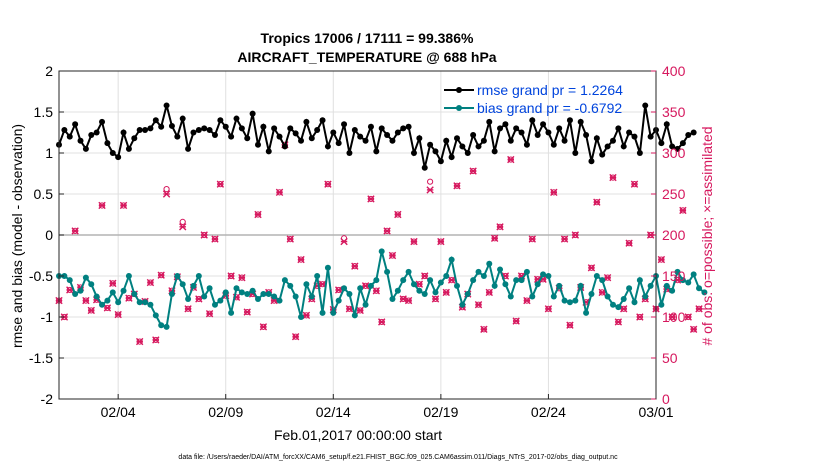 This screenshot has height=470, width=830. I want to click on left-tick-label: 1, so click(49, 153).